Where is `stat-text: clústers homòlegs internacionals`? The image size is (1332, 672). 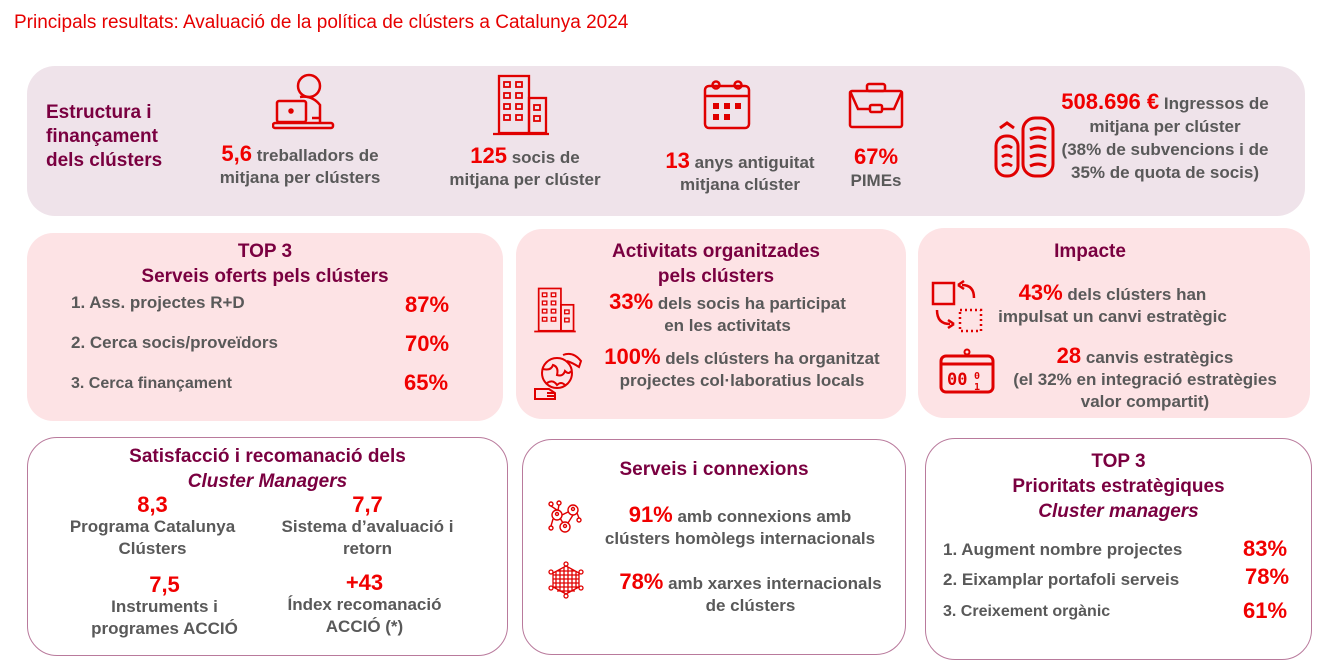 stat-text: clústers homòlegs internacionals is located at coordinates (740, 538).